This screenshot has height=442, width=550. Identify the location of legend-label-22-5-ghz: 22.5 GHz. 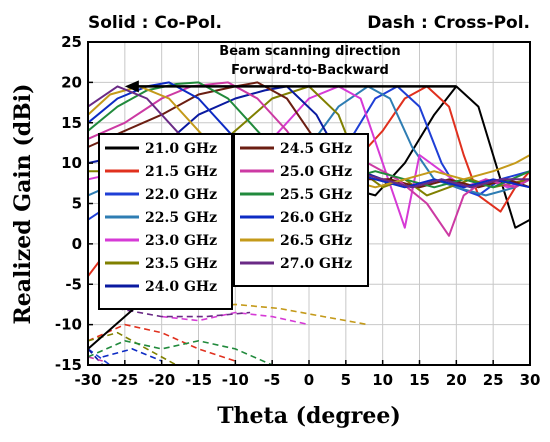
(181, 218).